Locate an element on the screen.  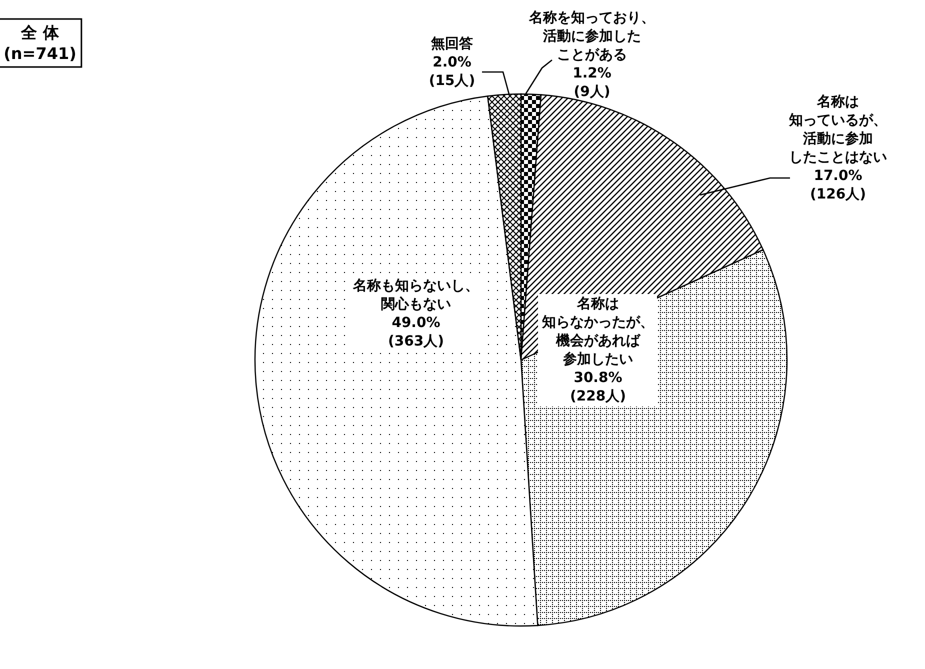
slice-label: 名称も知らないし、関心もない is located at coordinates (415, 295).